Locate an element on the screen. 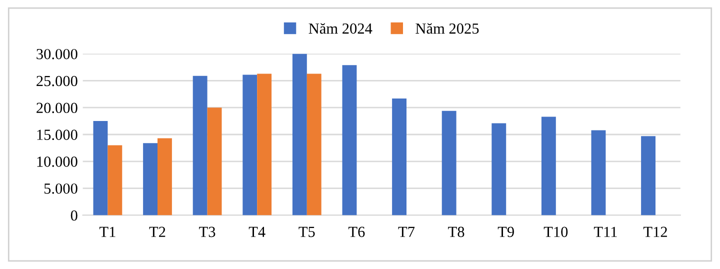  x-tick-label: T5 is located at coordinates (306, 232).